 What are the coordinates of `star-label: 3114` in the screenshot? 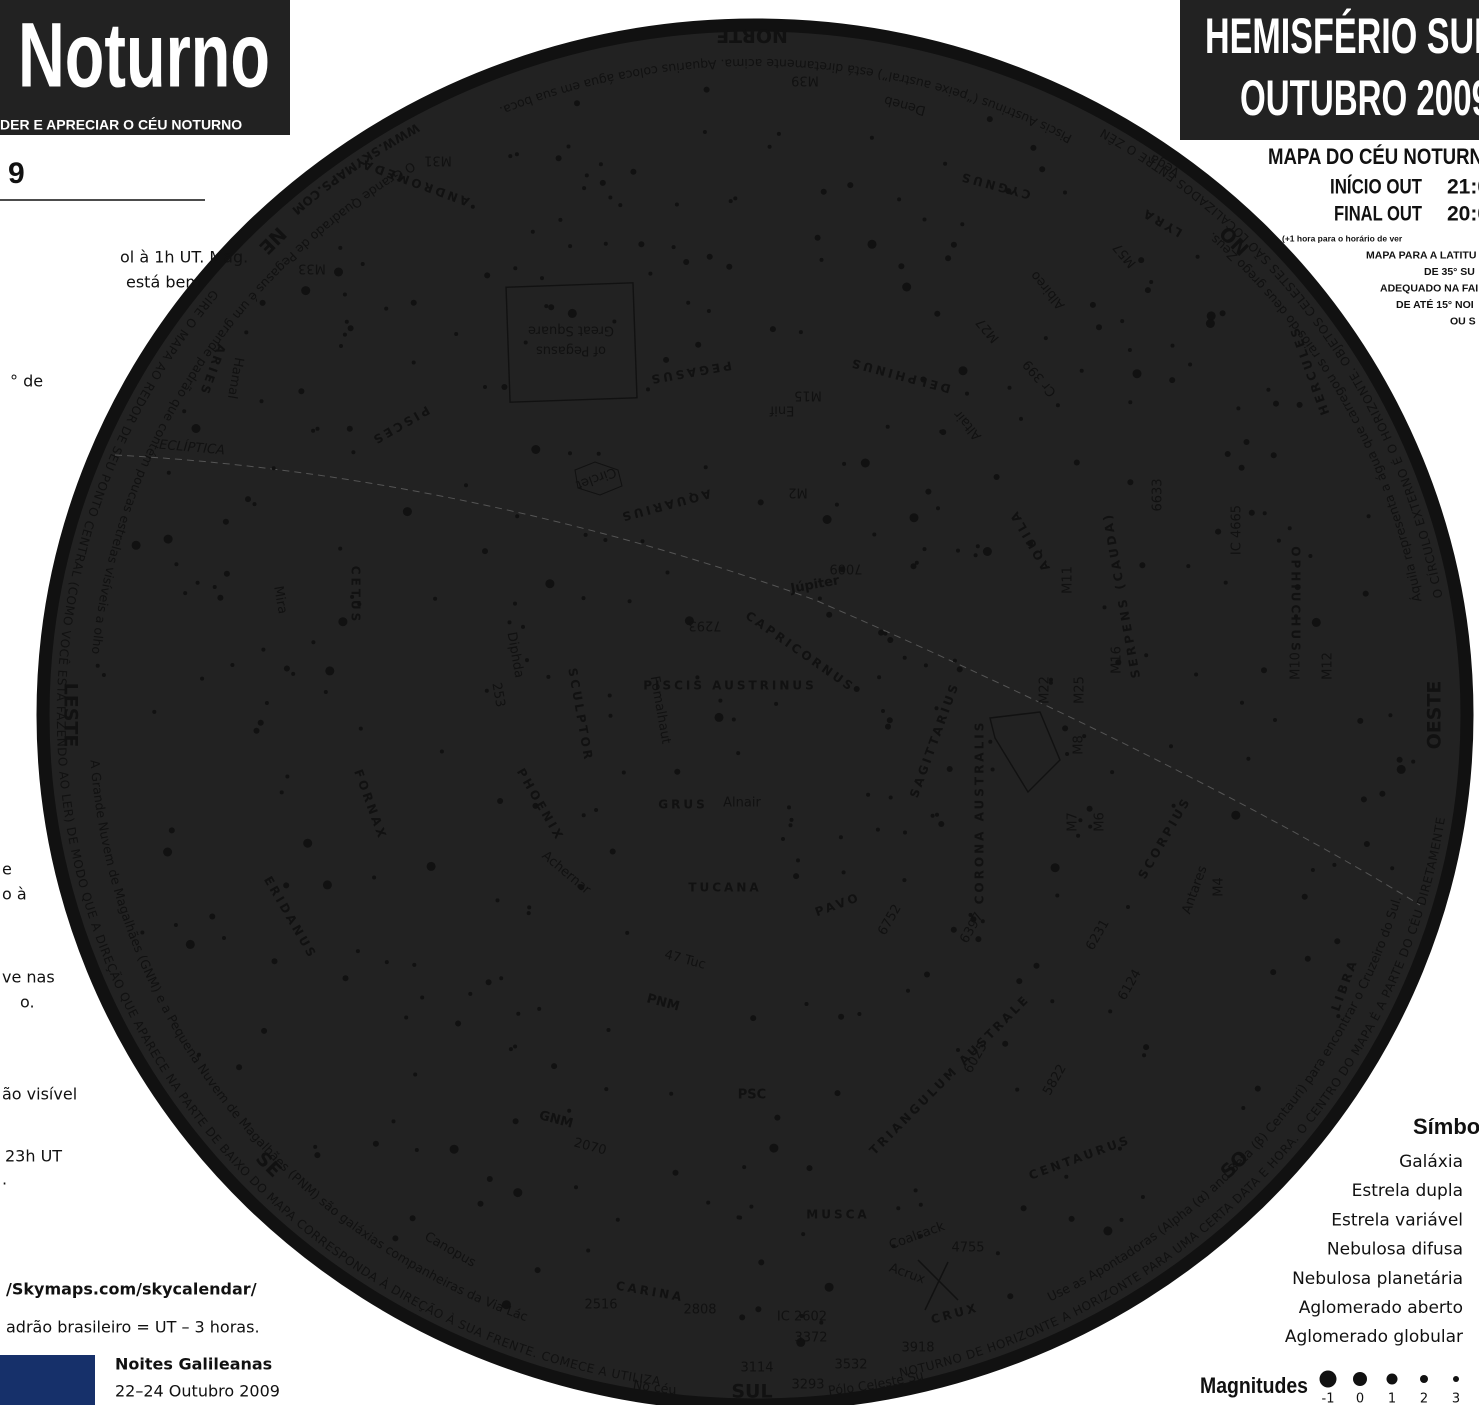 It's located at (756, 1368).